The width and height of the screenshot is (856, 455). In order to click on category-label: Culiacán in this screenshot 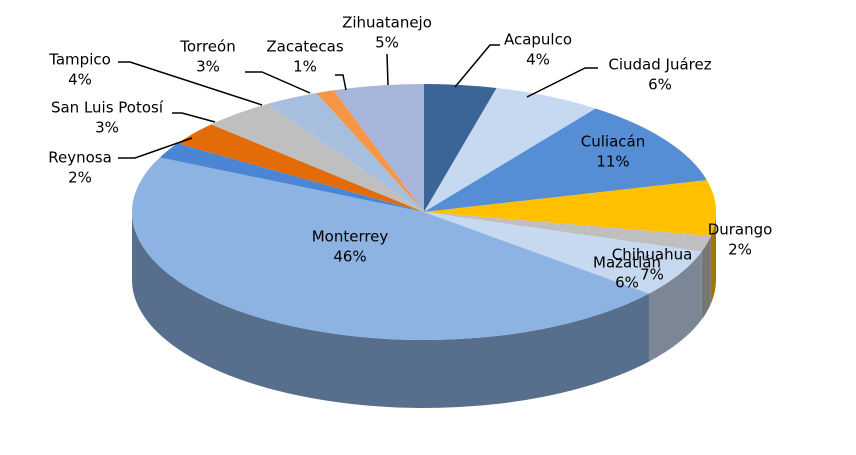, I will do `click(613, 142)`.